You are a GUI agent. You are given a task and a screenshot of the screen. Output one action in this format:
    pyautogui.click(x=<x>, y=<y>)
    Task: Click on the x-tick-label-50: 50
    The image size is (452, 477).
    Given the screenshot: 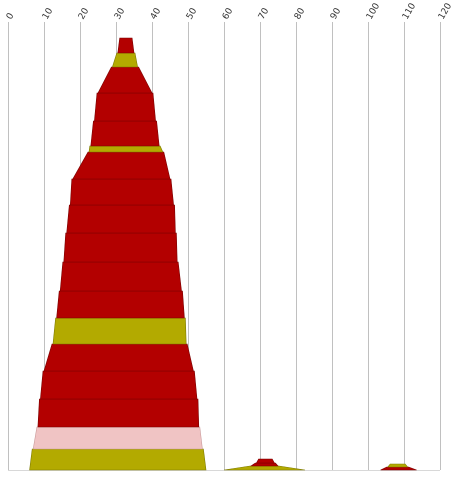 What is the action you would take?
    pyautogui.click(x=192, y=13)
    